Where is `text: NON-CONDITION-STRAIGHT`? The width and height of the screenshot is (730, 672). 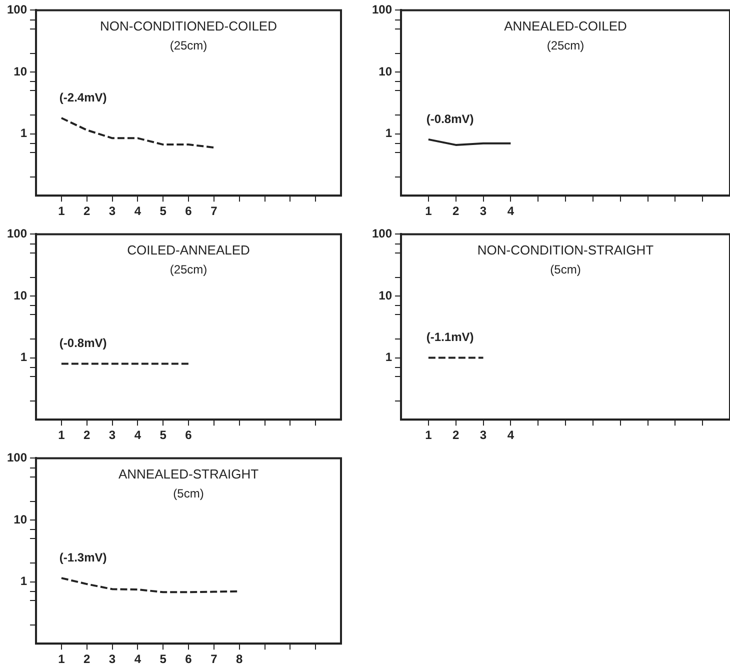 text: NON-CONDITION-STRAIGHT is located at coordinates (565, 250).